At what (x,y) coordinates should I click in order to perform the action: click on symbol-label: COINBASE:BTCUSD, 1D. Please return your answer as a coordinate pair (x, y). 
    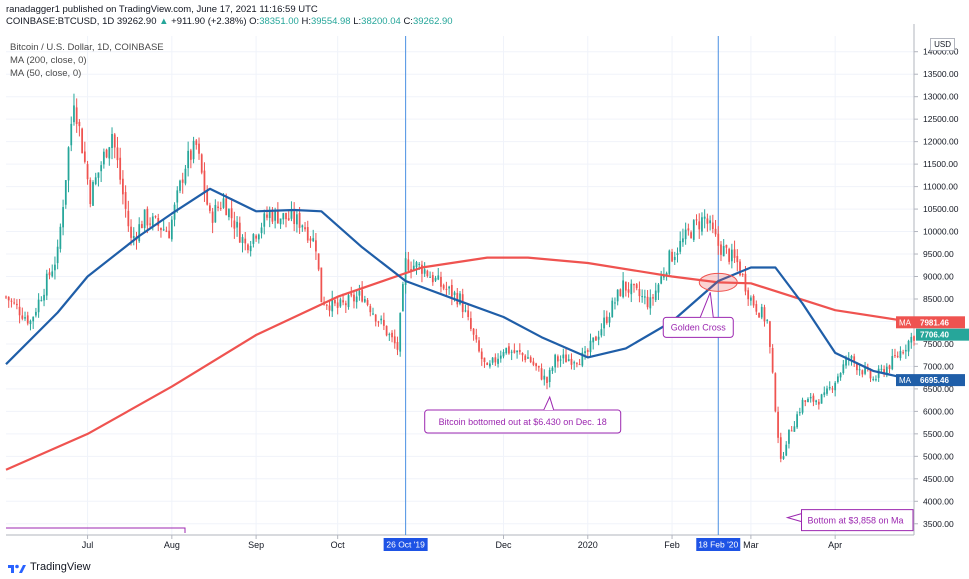
    Looking at the image, I should click on (60, 21).